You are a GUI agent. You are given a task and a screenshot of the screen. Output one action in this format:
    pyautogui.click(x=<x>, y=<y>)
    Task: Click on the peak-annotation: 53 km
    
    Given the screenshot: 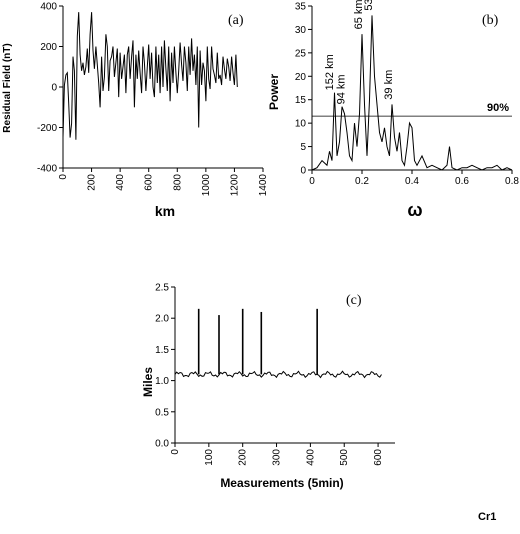 What is the action you would take?
    pyautogui.click(x=369, y=5)
    